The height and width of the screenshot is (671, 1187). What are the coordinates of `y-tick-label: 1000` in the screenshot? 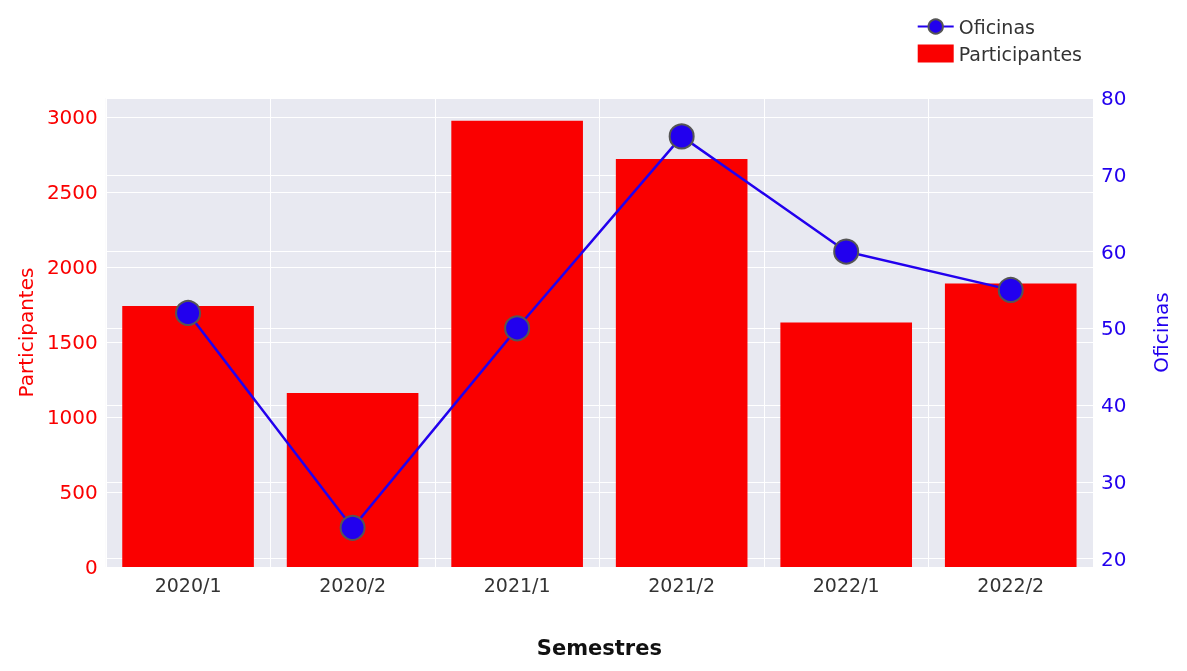 It's located at (72, 417).